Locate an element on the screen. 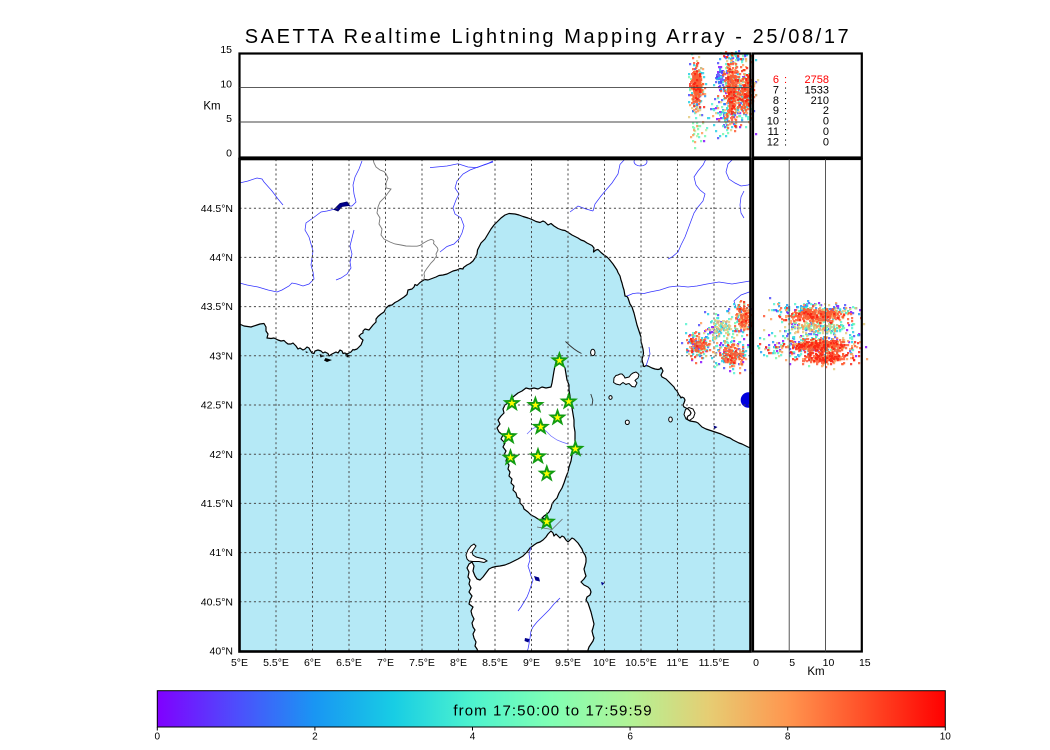  svg-text: 10°E is located at coordinates (604, 663).